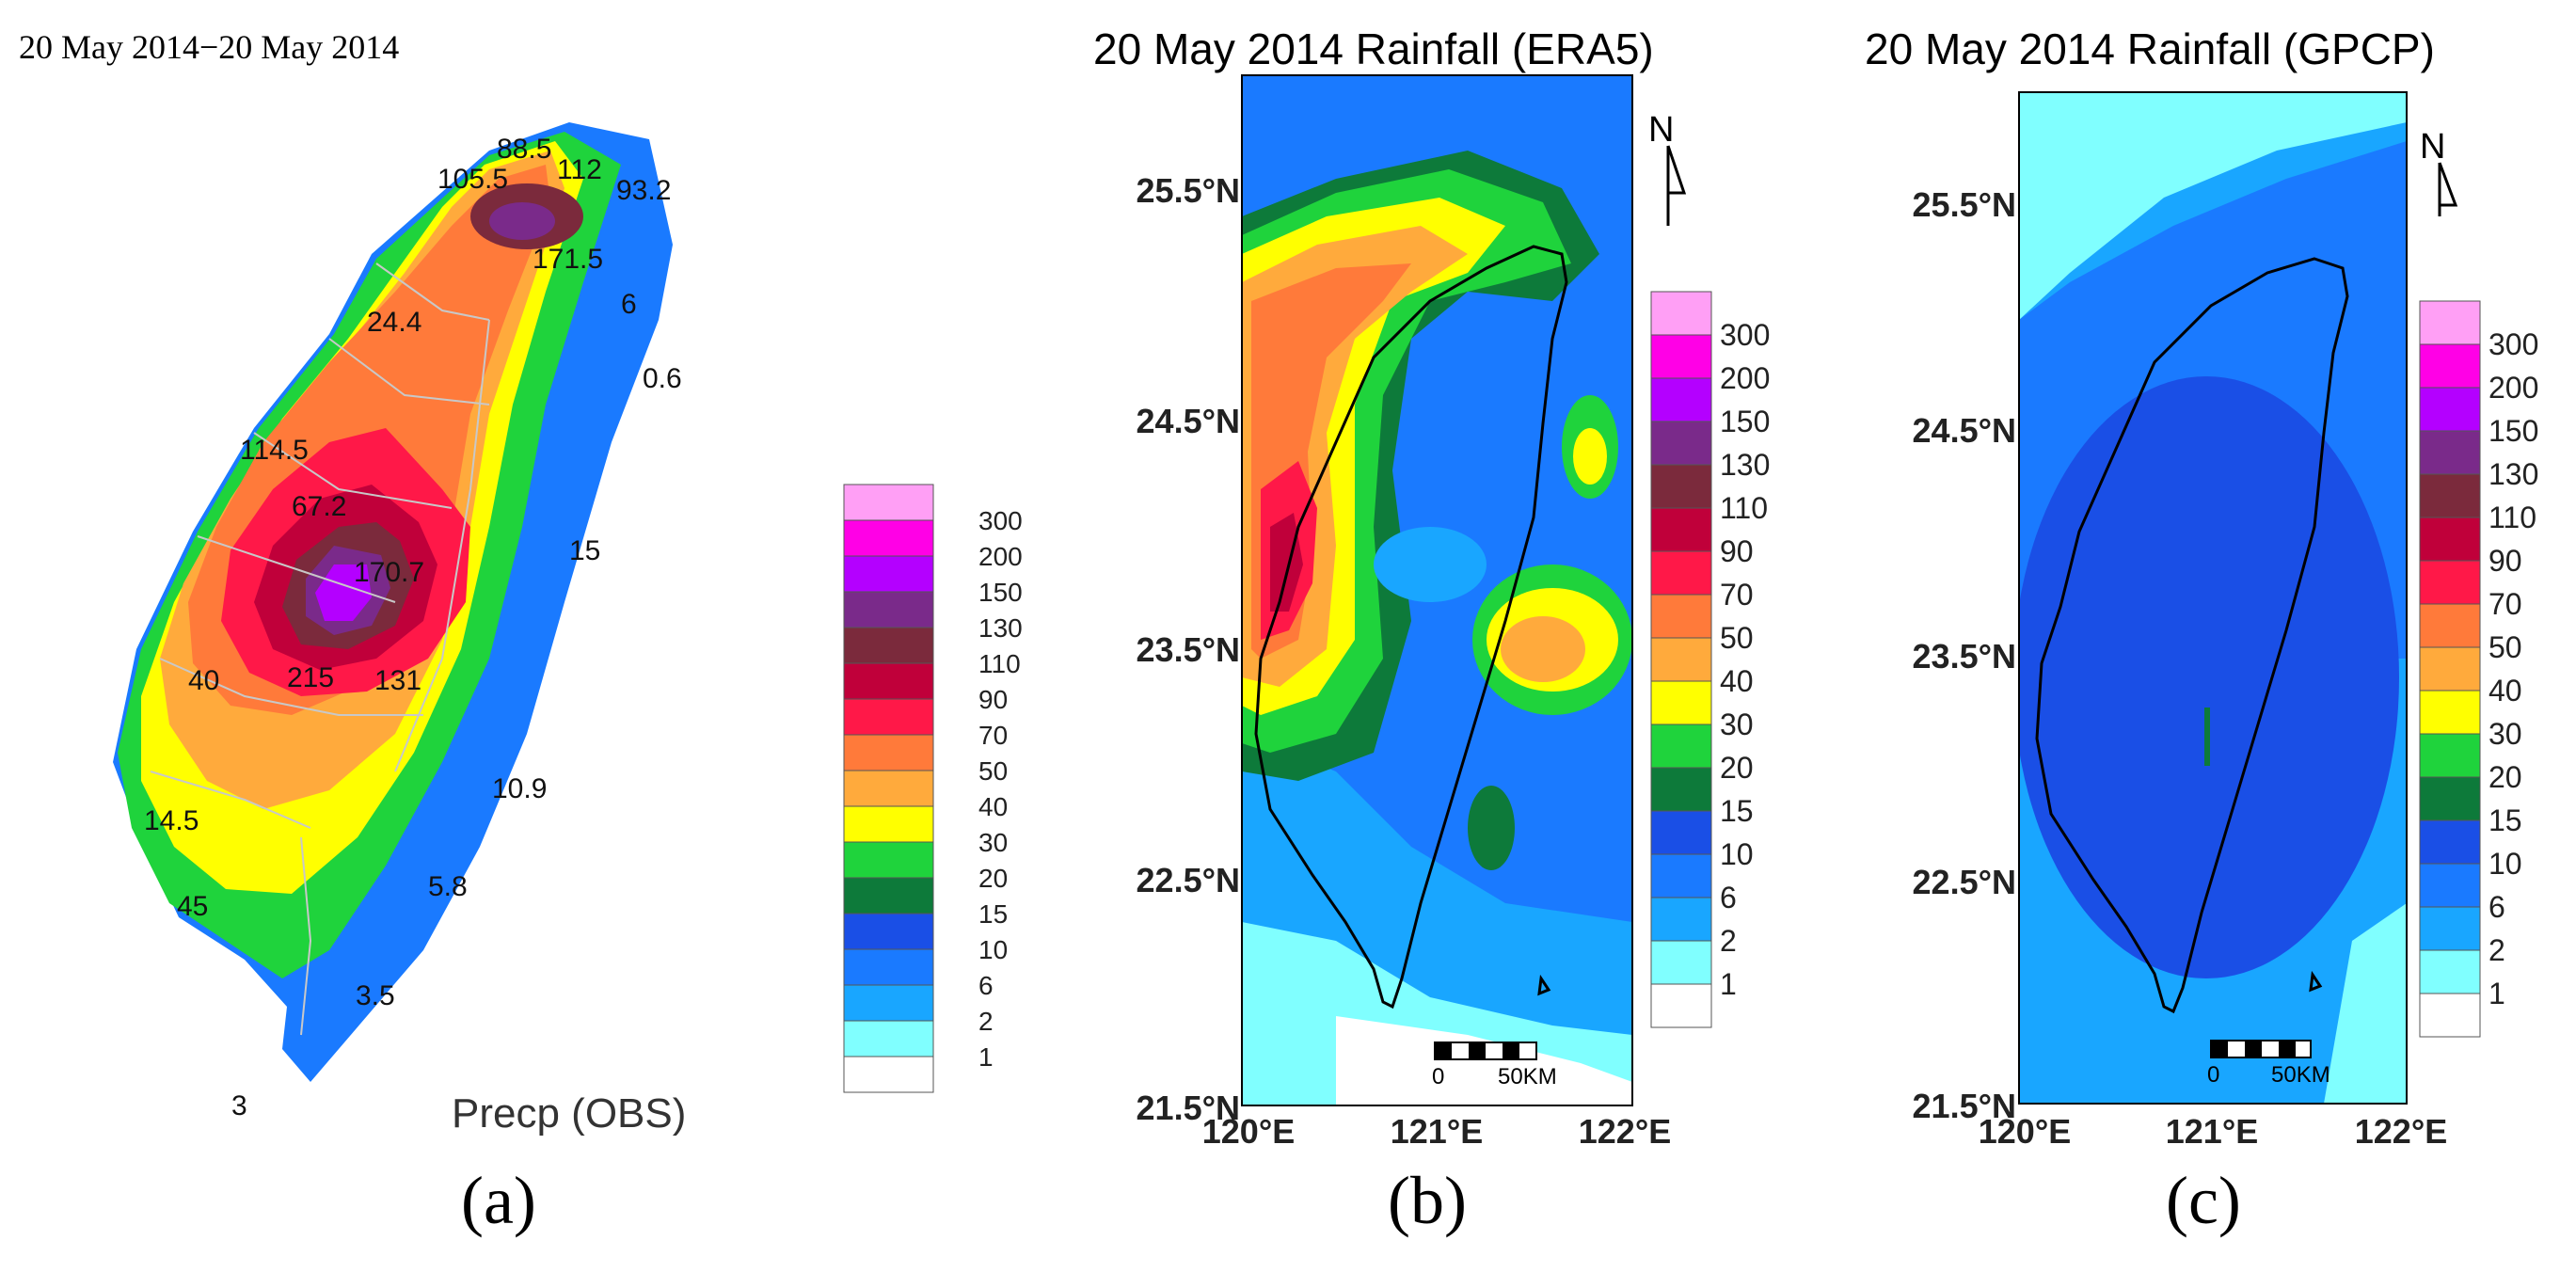 This screenshot has height=1272, width=2576. Describe the element at coordinates (579, 169) in the screenshot. I see `station-value: 112` at that location.